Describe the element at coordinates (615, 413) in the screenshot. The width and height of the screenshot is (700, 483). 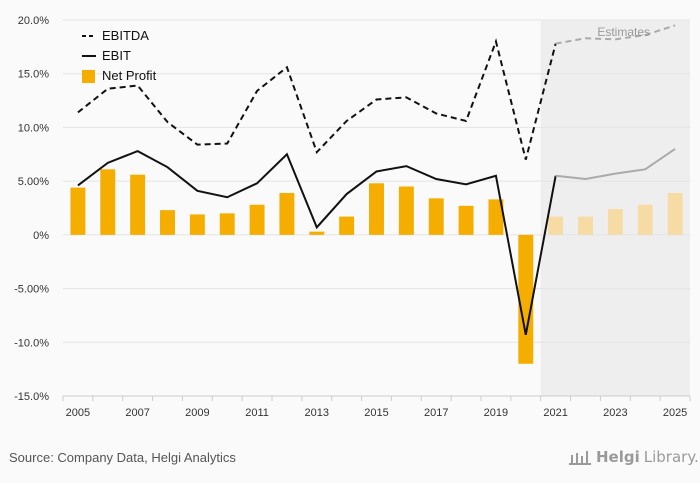
I see `x-tick-label: 2023` at that location.